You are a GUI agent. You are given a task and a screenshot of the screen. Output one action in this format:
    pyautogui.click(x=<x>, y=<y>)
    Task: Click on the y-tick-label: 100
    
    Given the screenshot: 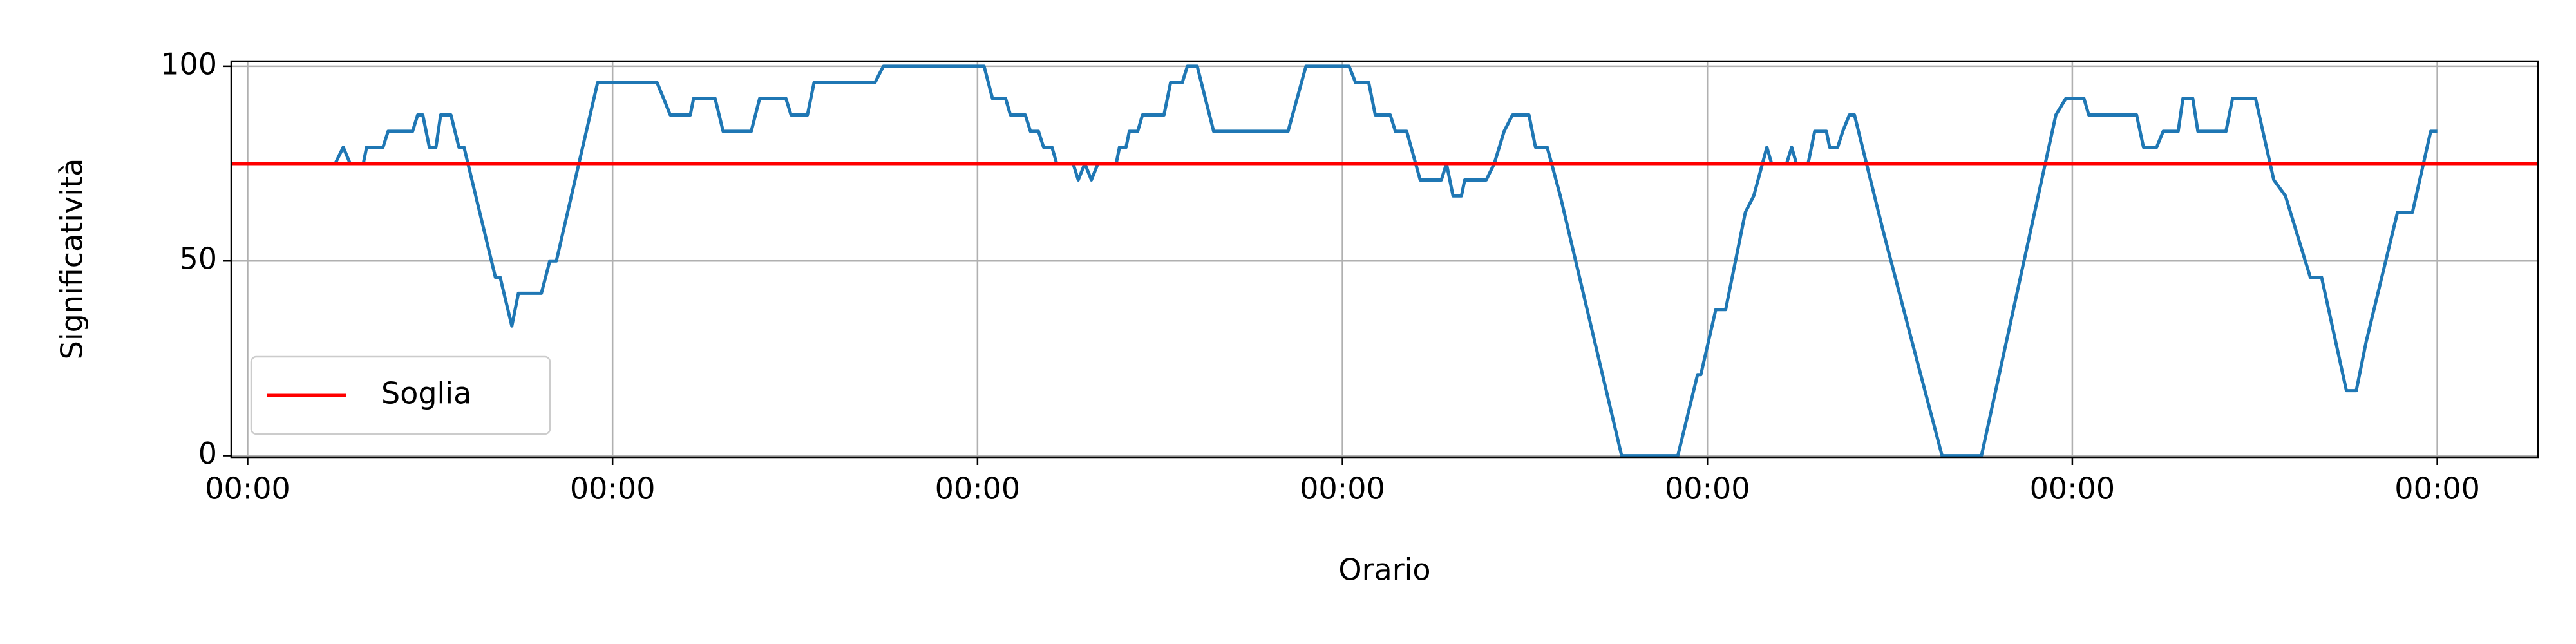 What is the action you would take?
    pyautogui.click(x=189, y=64)
    